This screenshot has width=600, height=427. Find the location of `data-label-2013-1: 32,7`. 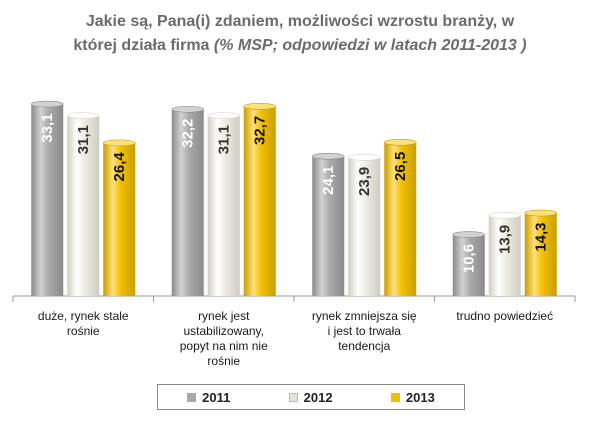

data-label-2013-1: 32,7 is located at coordinates (260, 130).